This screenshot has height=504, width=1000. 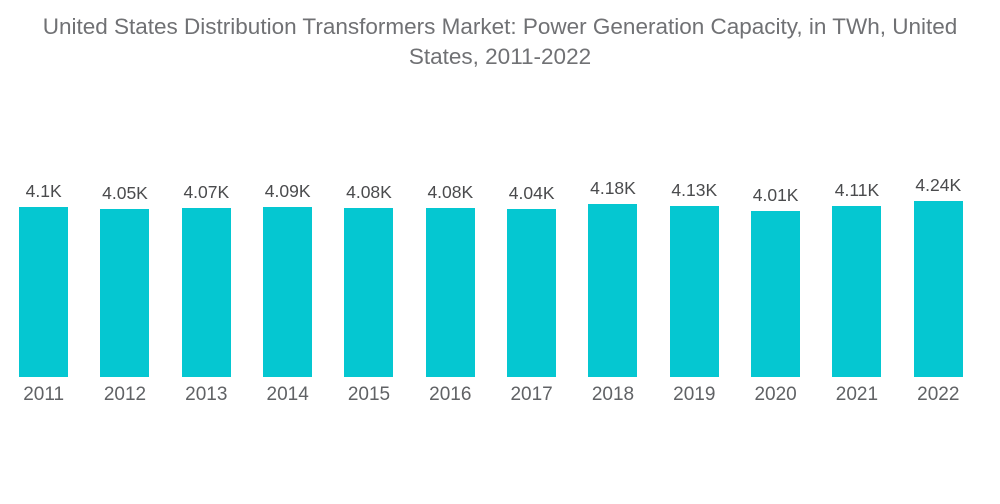 I want to click on bar-value-label: 4.09K, so click(x=287, y=191).